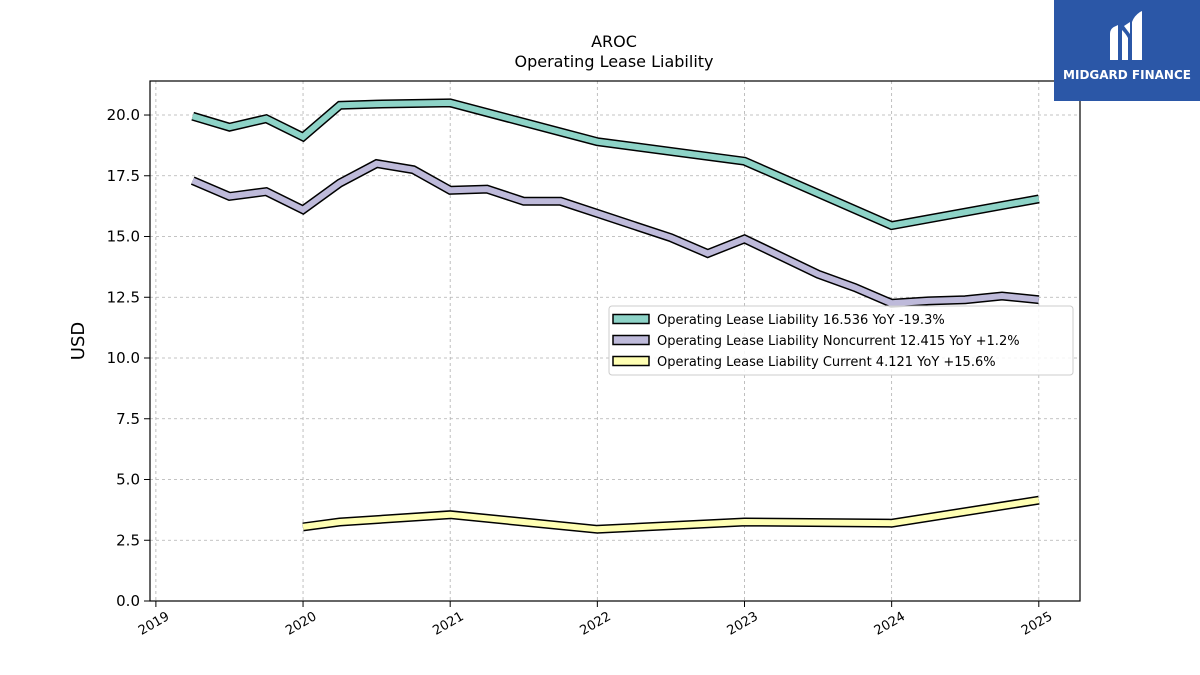  Describe the element at coordinates (128, 480) in the screenshot. I see `y-tick-label: 5.0` at that location.